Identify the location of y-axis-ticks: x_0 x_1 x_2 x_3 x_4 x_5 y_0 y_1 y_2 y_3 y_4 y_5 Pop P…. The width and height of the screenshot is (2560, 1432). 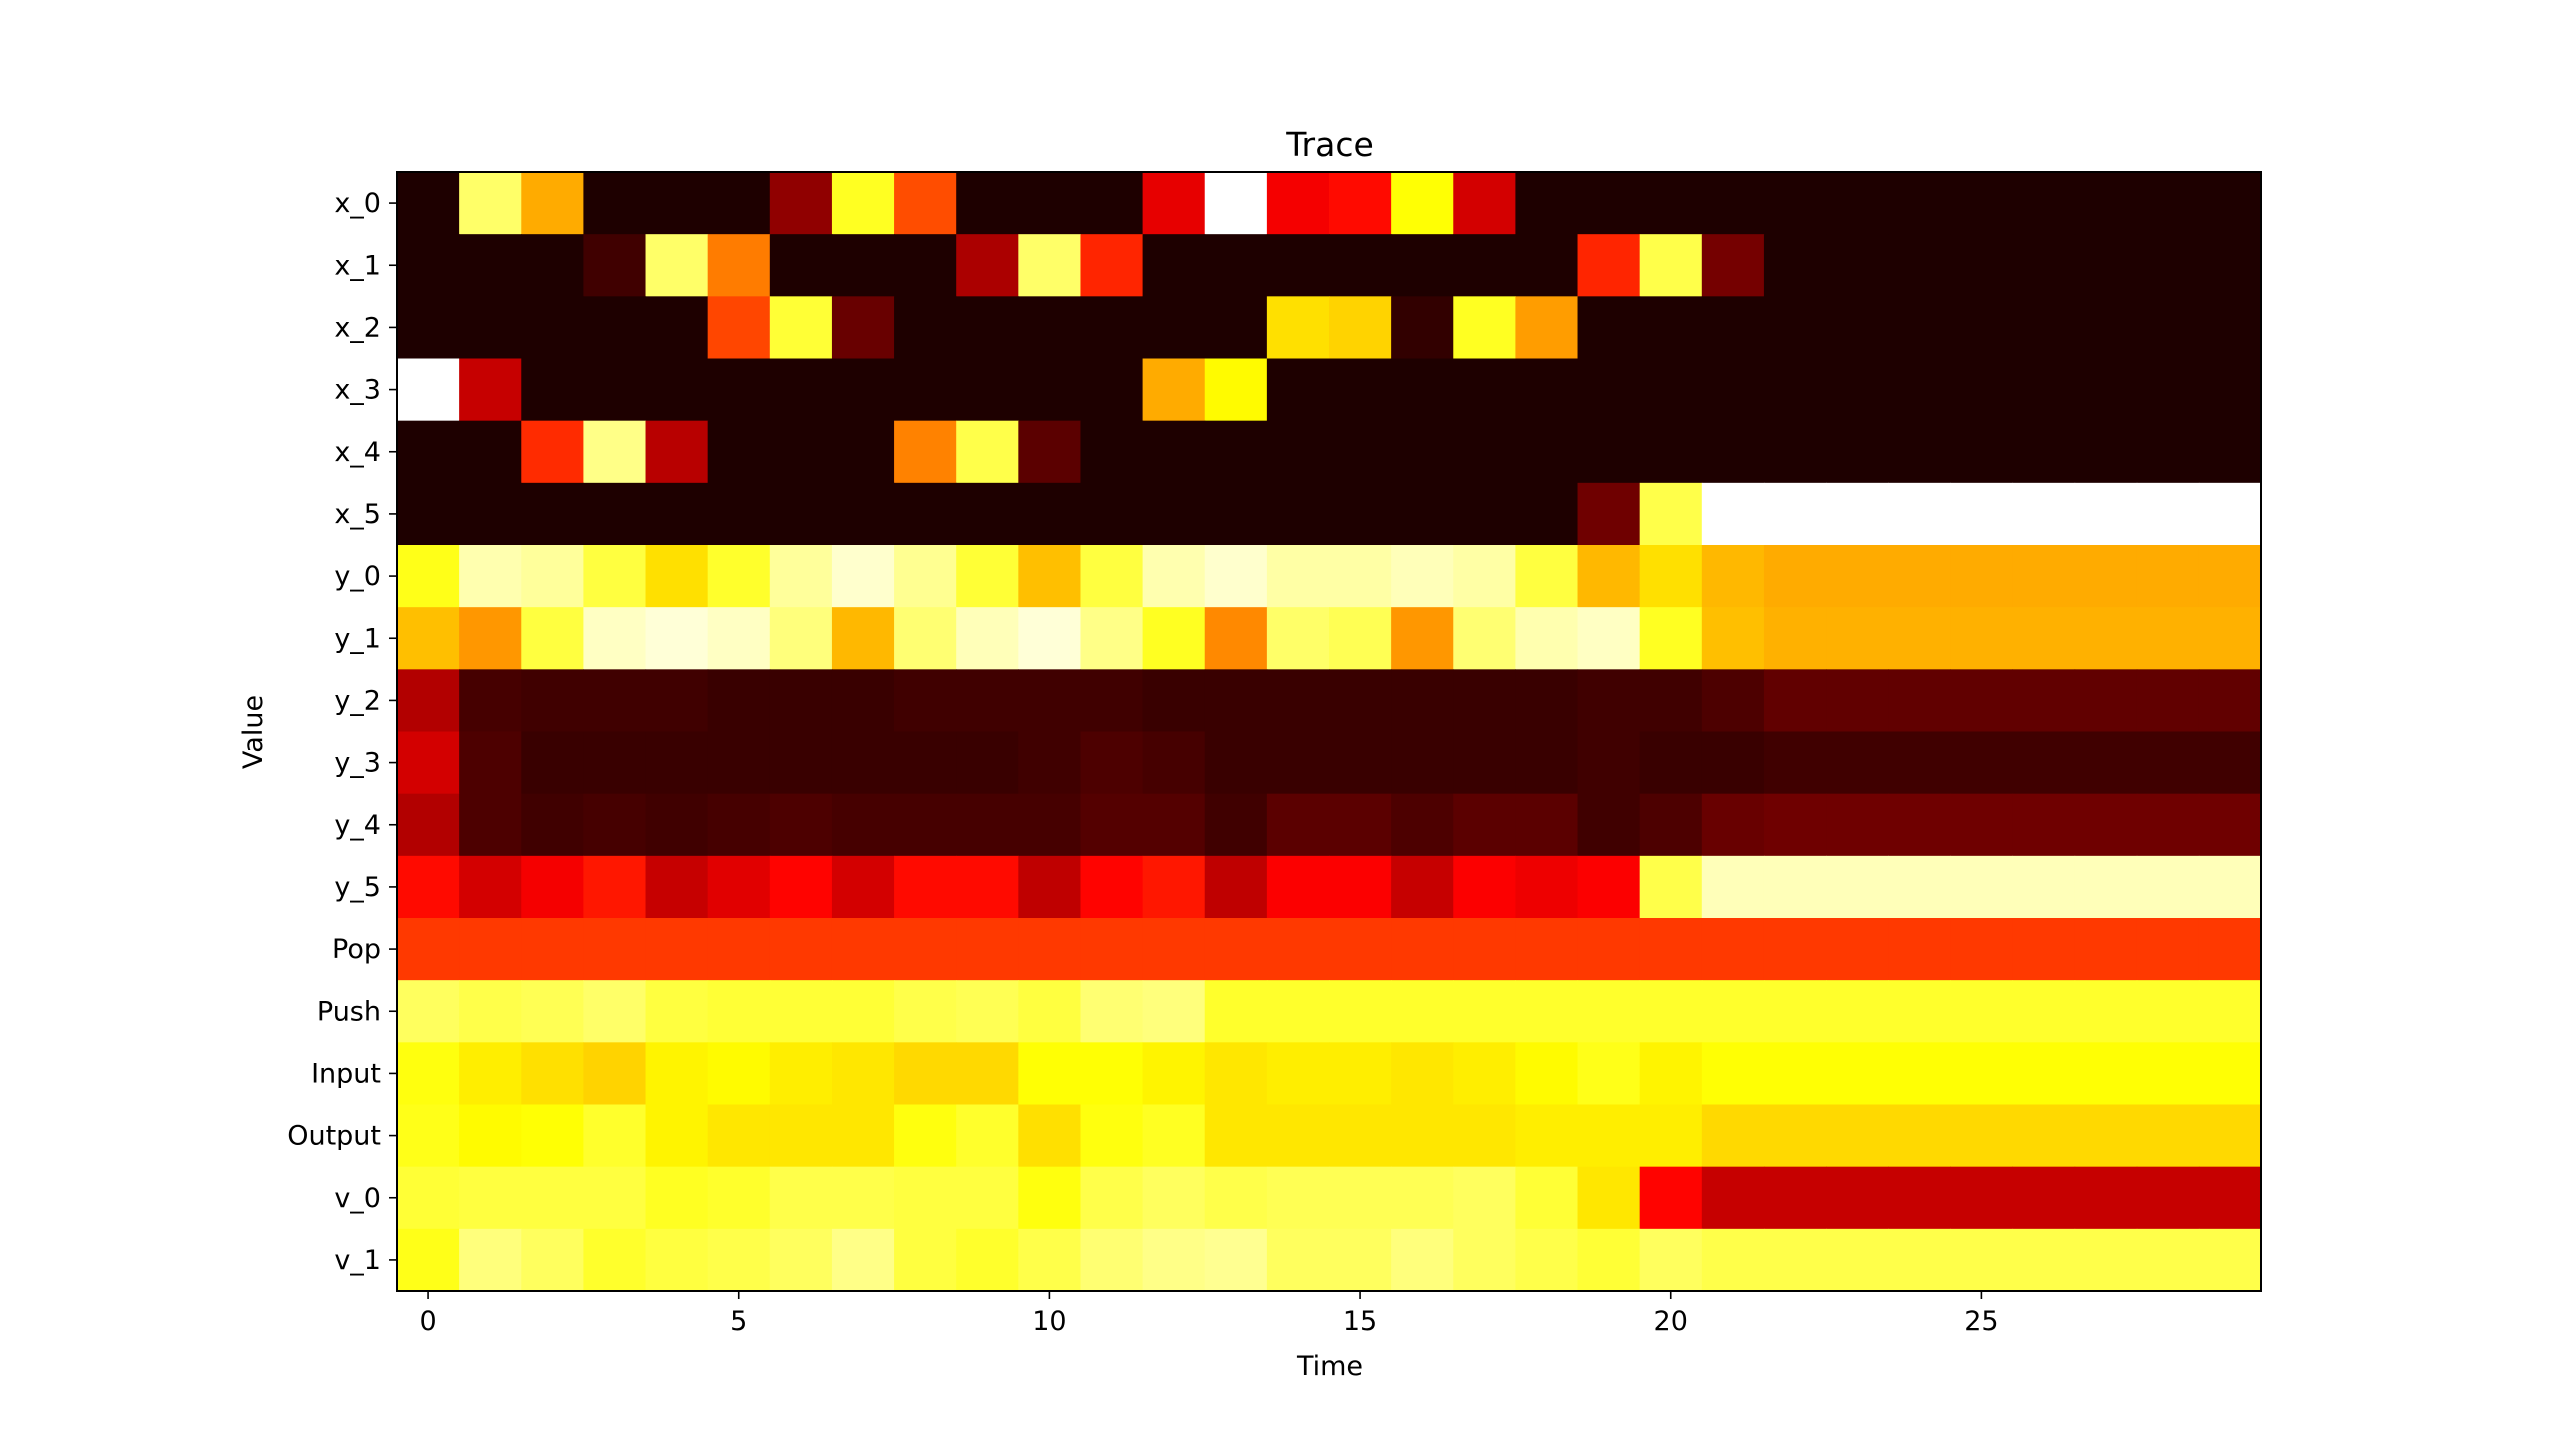
(342, 732).